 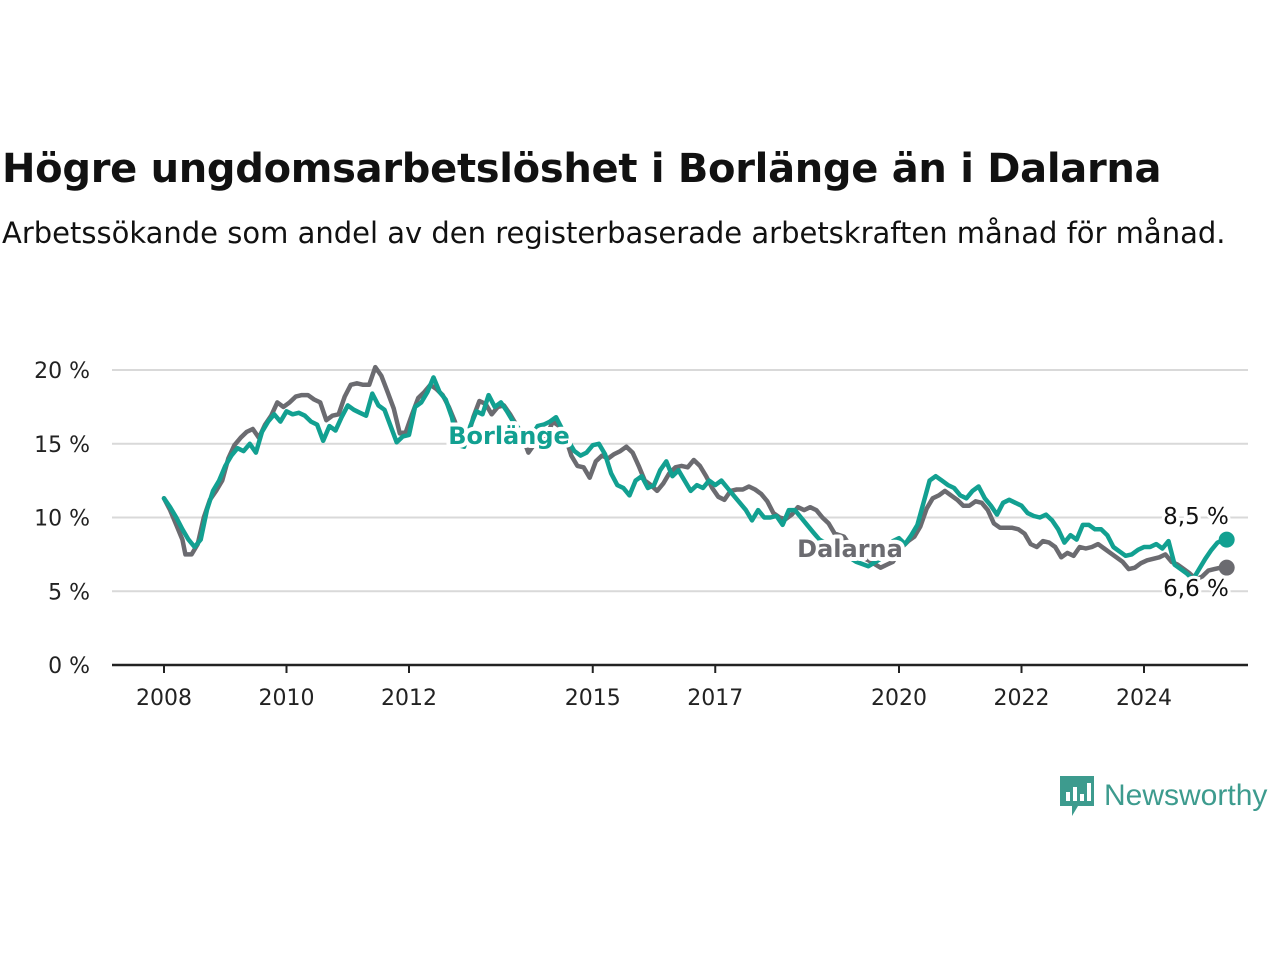 What do you see at coordinates (1077, 796) in the screenshot?
I see `newsworthy-logo-icon` at bounding box center [1077, 796].